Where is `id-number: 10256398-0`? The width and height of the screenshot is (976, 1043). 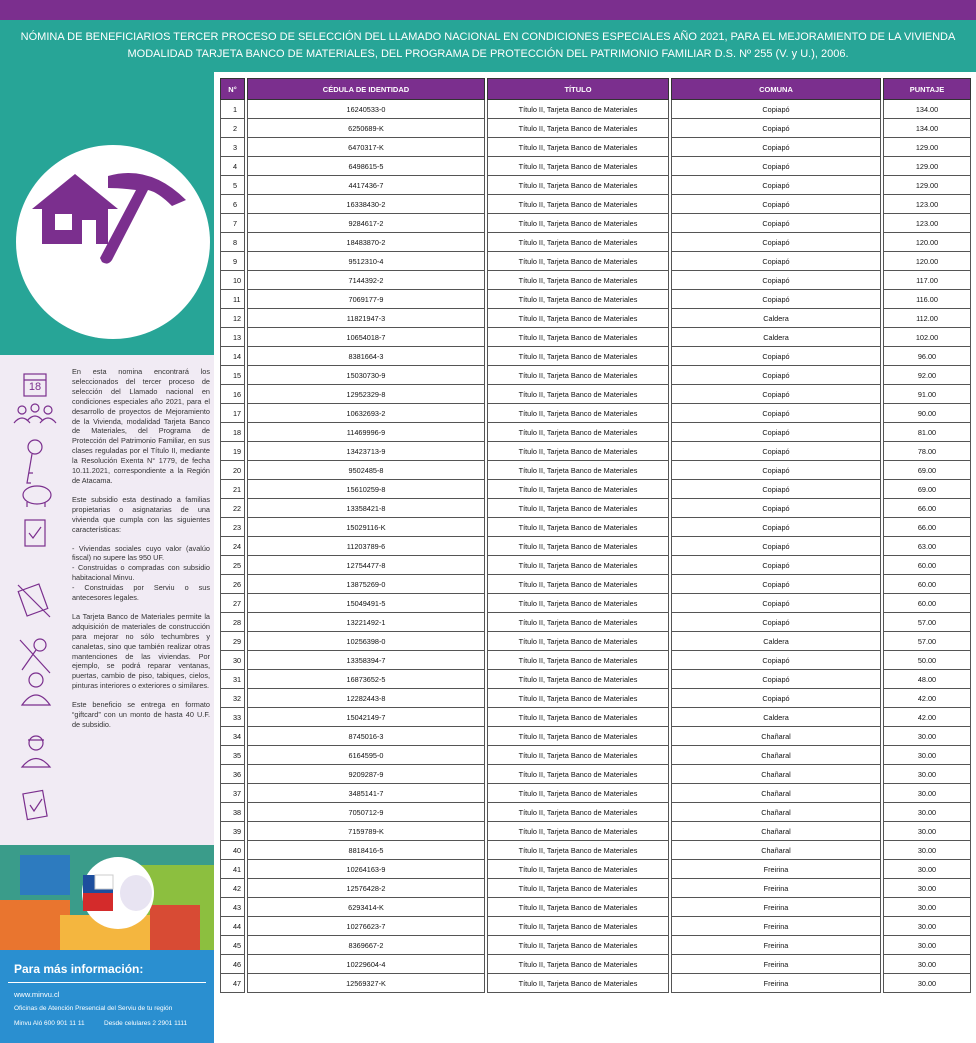 id-number: 10256398-0 is located at coordinates (366, 641).